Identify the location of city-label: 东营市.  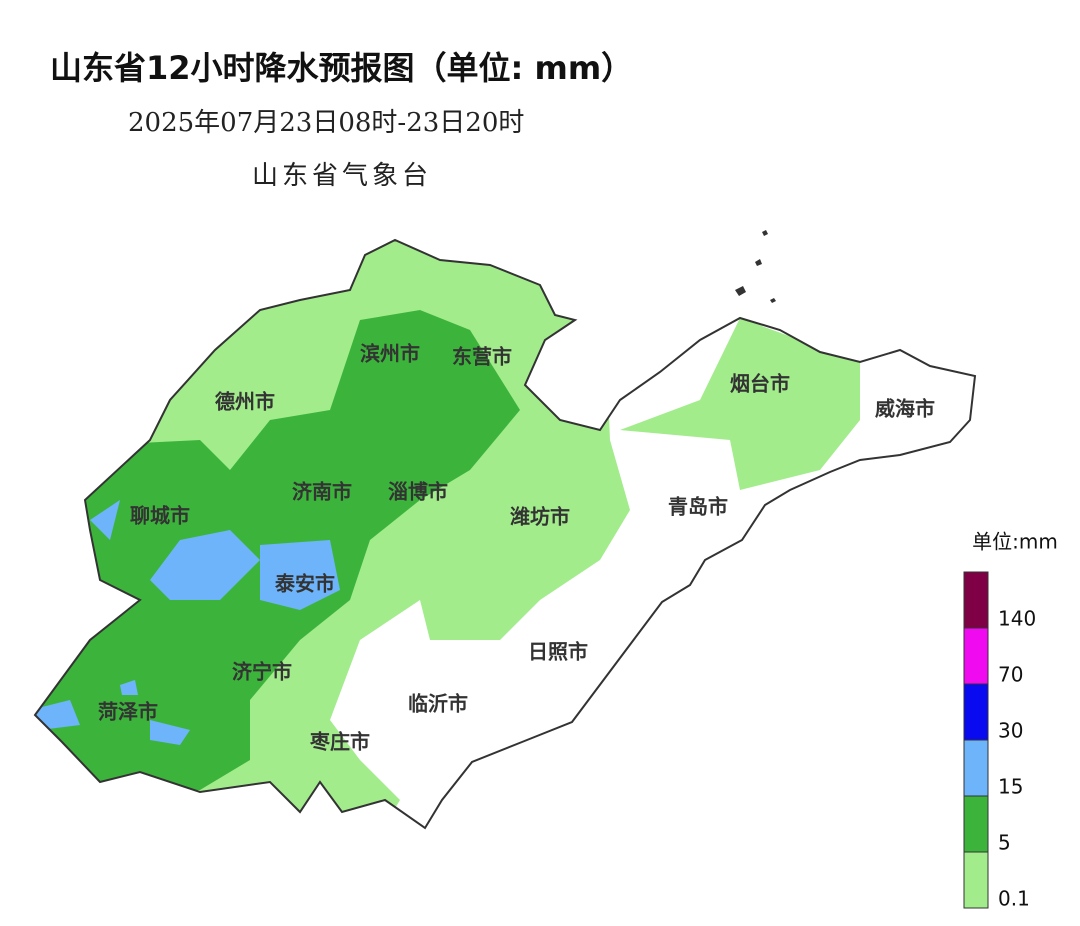
(482, 357).